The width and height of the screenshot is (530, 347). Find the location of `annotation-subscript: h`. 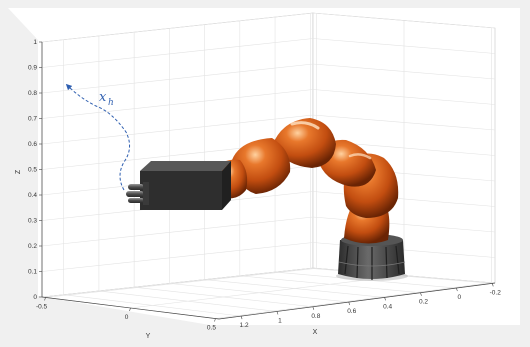

annotation-subscript: h is located at coordinates (111, 103).